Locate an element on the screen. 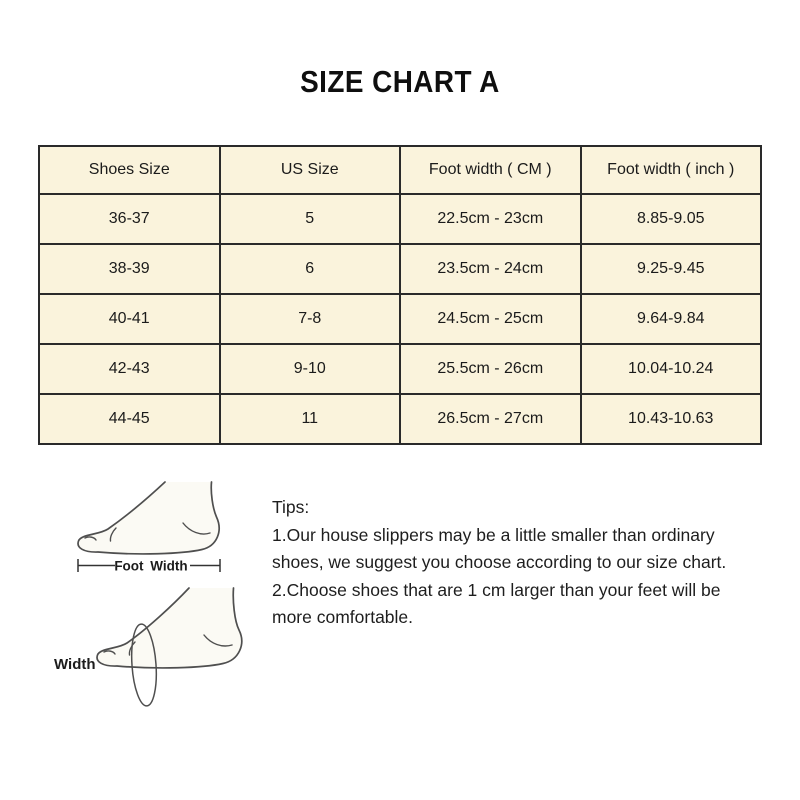 This screenshot has height=800, width=800. foot-girth-icon: Width is located at coordinates (148, 647).